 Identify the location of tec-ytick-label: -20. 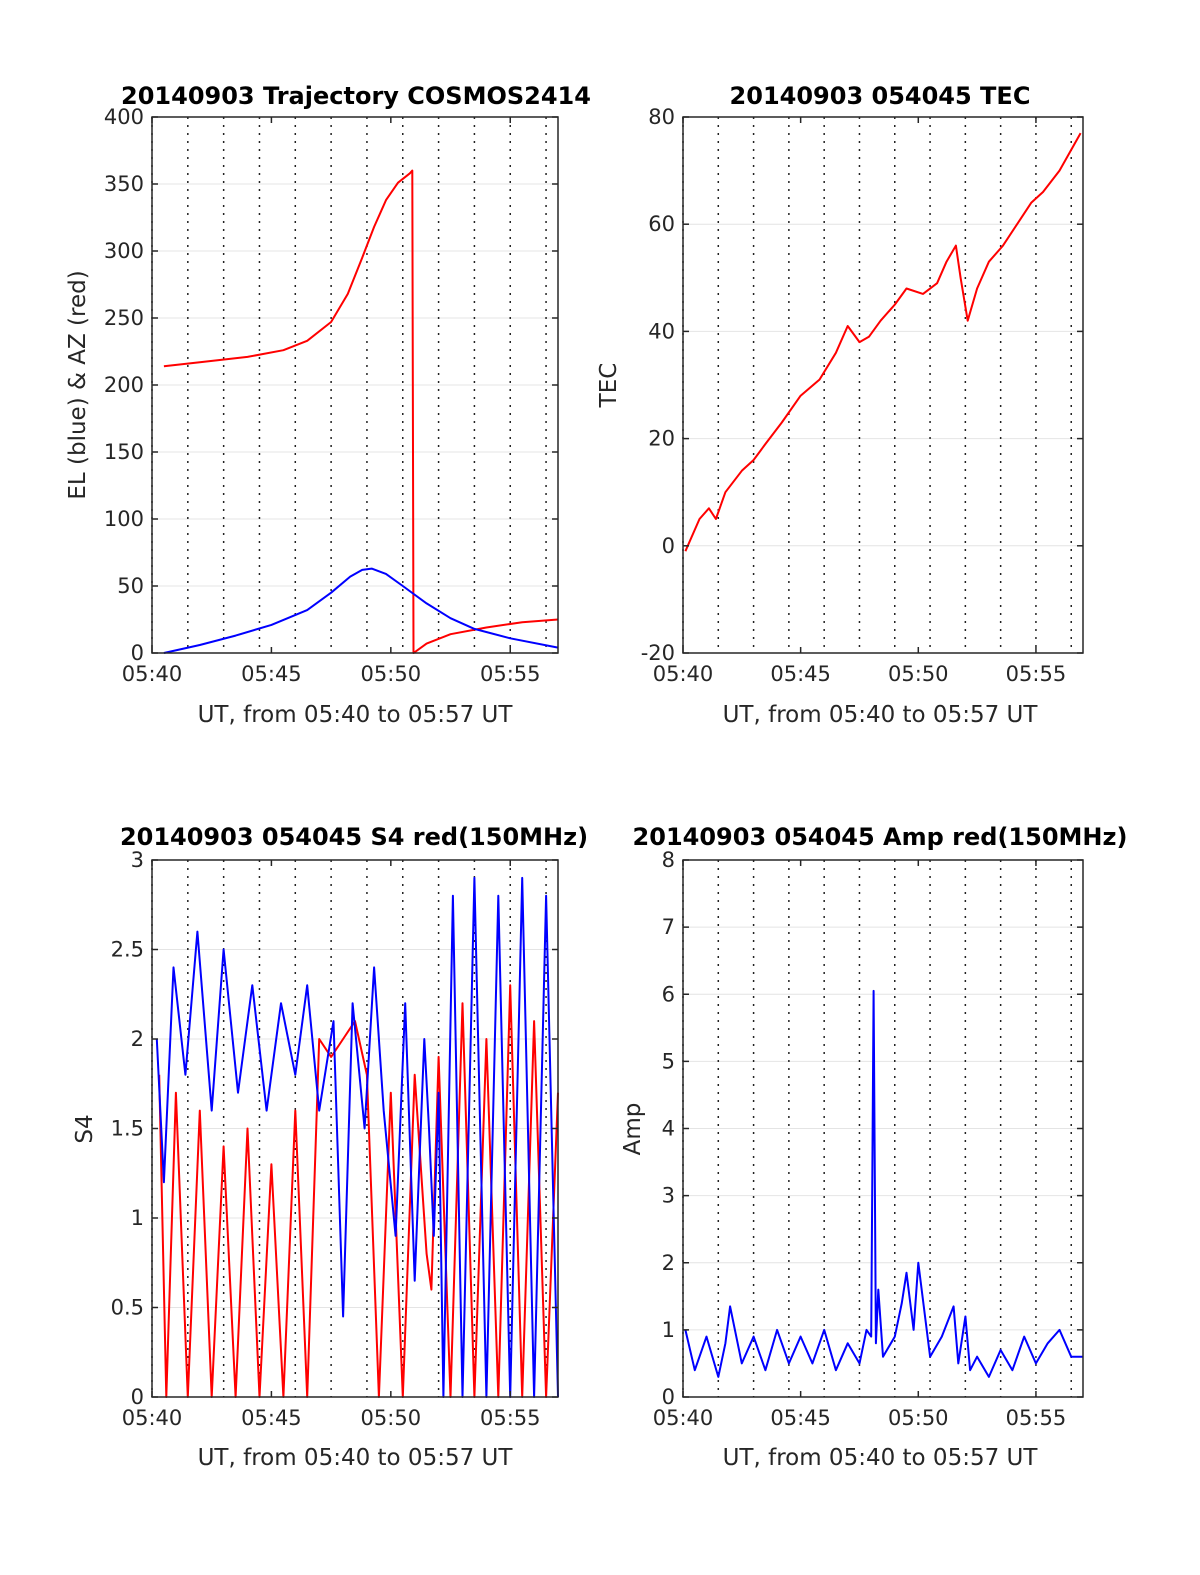
(658, 653).